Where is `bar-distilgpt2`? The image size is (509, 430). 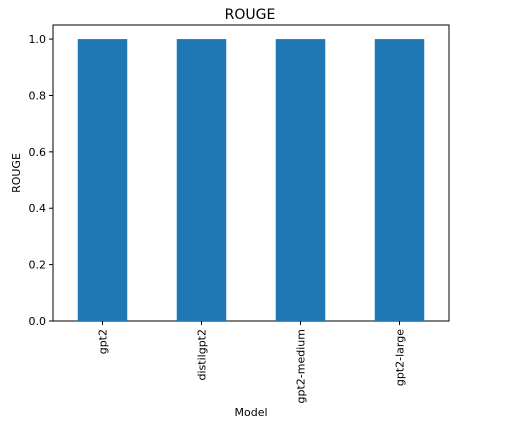
bar-distilgpt2 is located at coordinates (201, 180).